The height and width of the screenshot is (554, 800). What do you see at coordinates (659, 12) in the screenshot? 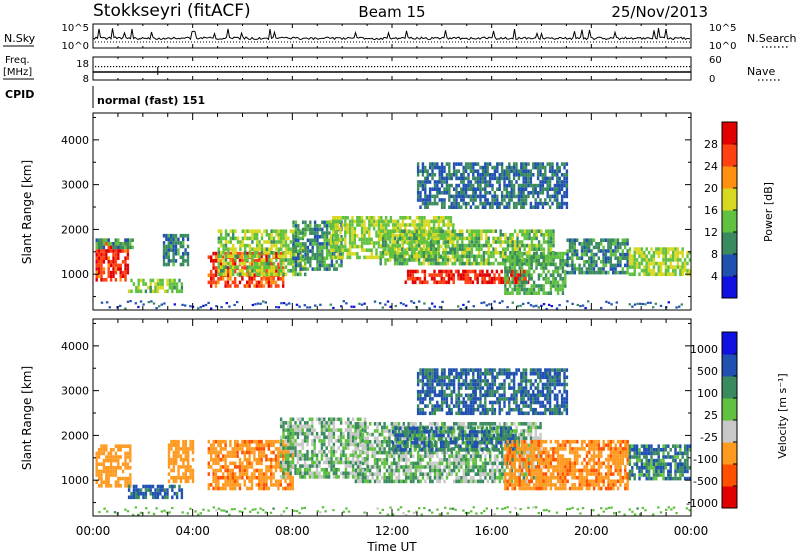
I see `date-title: 25/Nov/2013` at bounding box center [659, 12].